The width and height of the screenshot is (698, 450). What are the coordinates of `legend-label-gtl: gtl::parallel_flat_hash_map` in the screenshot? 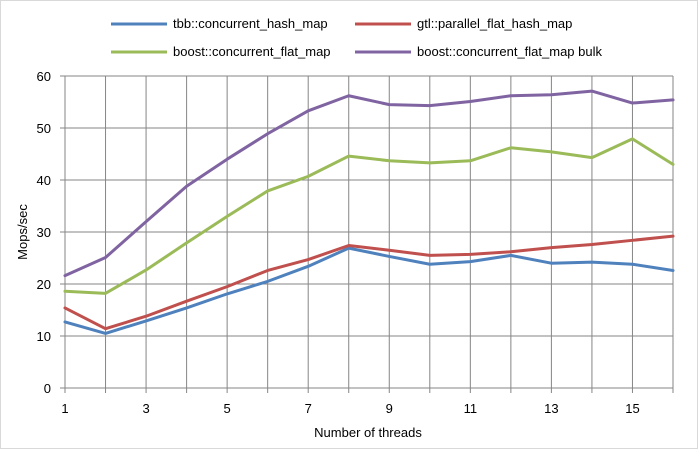 It's located at (494, 23).